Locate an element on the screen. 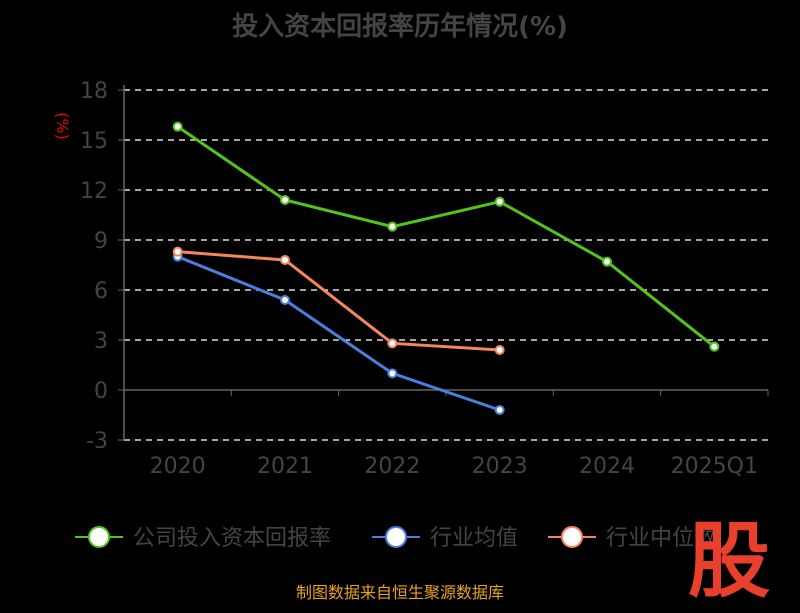 The image size is (800, 613). y-tick-label: 15 is located at coordinates (94, 141).